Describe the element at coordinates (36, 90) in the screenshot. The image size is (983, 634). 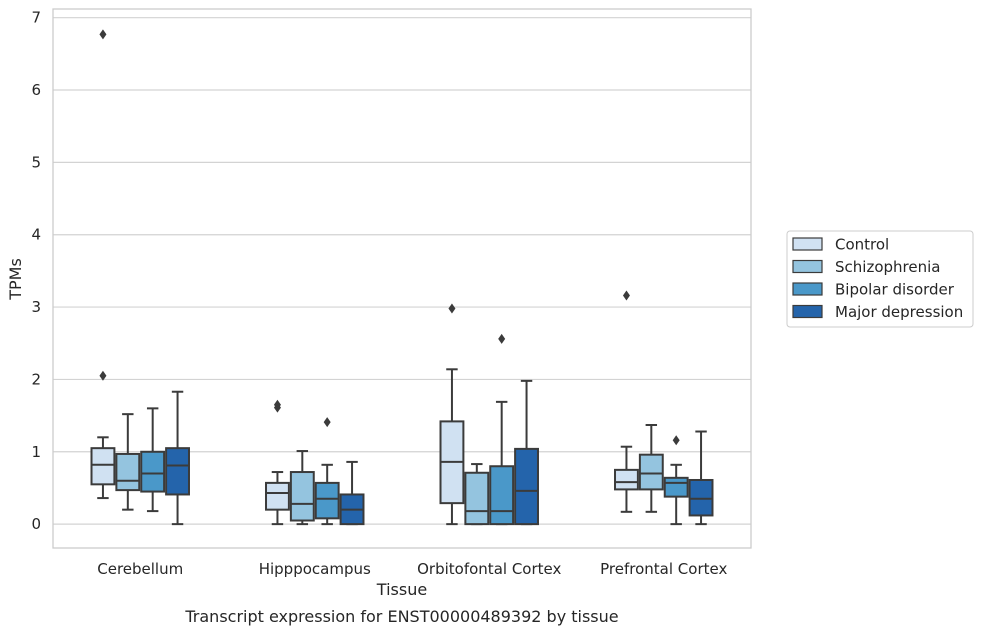
I see `y-tick-label: 6` at that location.